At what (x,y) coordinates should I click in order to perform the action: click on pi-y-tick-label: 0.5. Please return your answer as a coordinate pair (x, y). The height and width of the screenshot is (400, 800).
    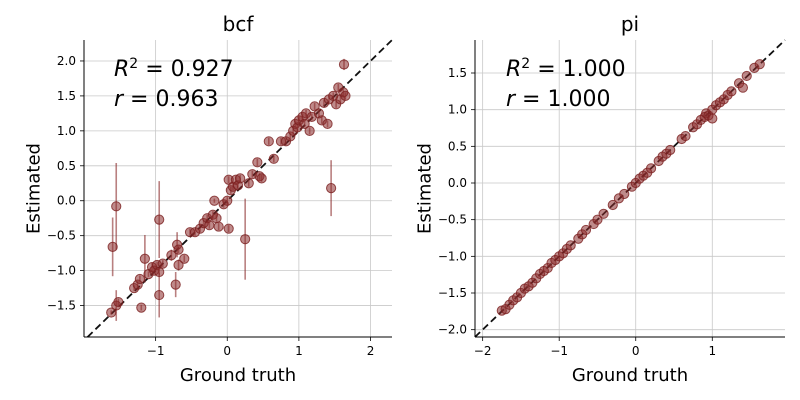
    Looking at the image, I should click on (457, 146).